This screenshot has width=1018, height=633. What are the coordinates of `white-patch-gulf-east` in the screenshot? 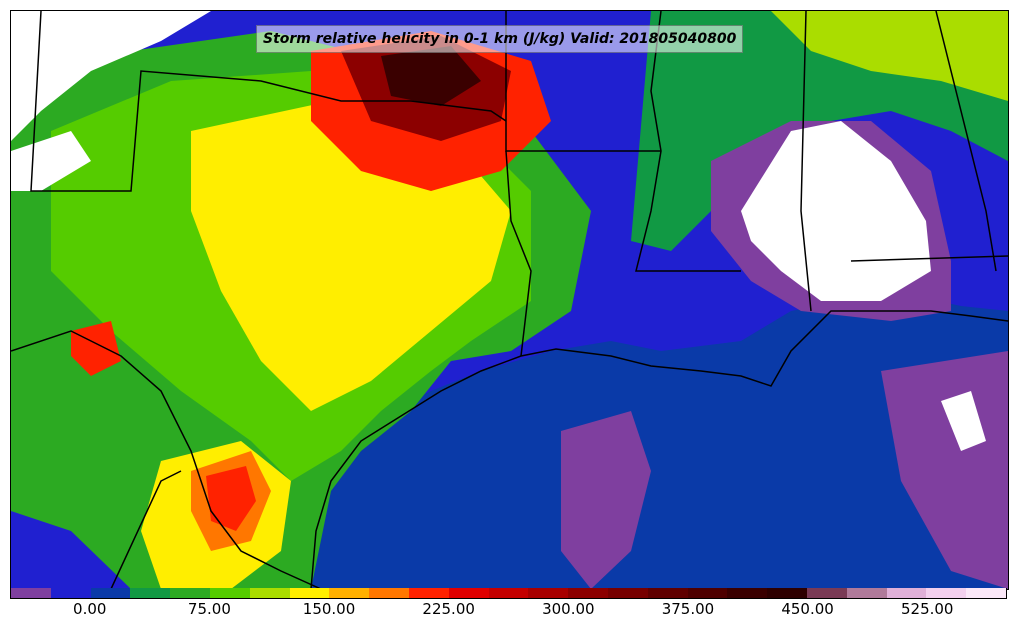 It's located at (963, 421).